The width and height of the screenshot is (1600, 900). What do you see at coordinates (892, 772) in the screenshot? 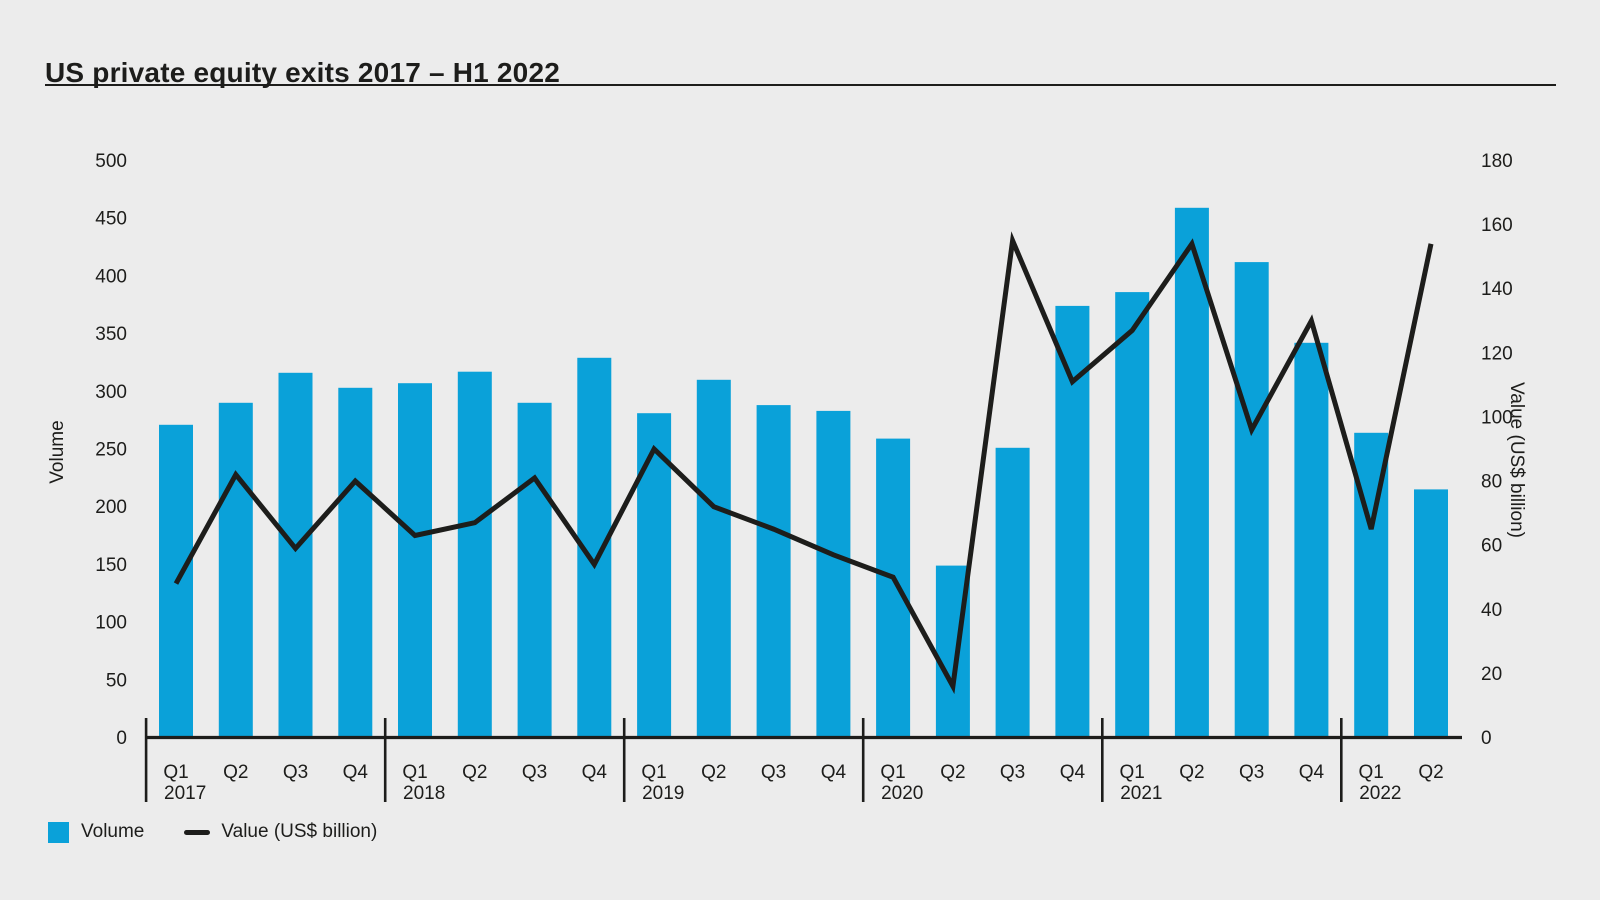
I see `x-tick-q1-2020: Q1` at bounding box center [892, 772].